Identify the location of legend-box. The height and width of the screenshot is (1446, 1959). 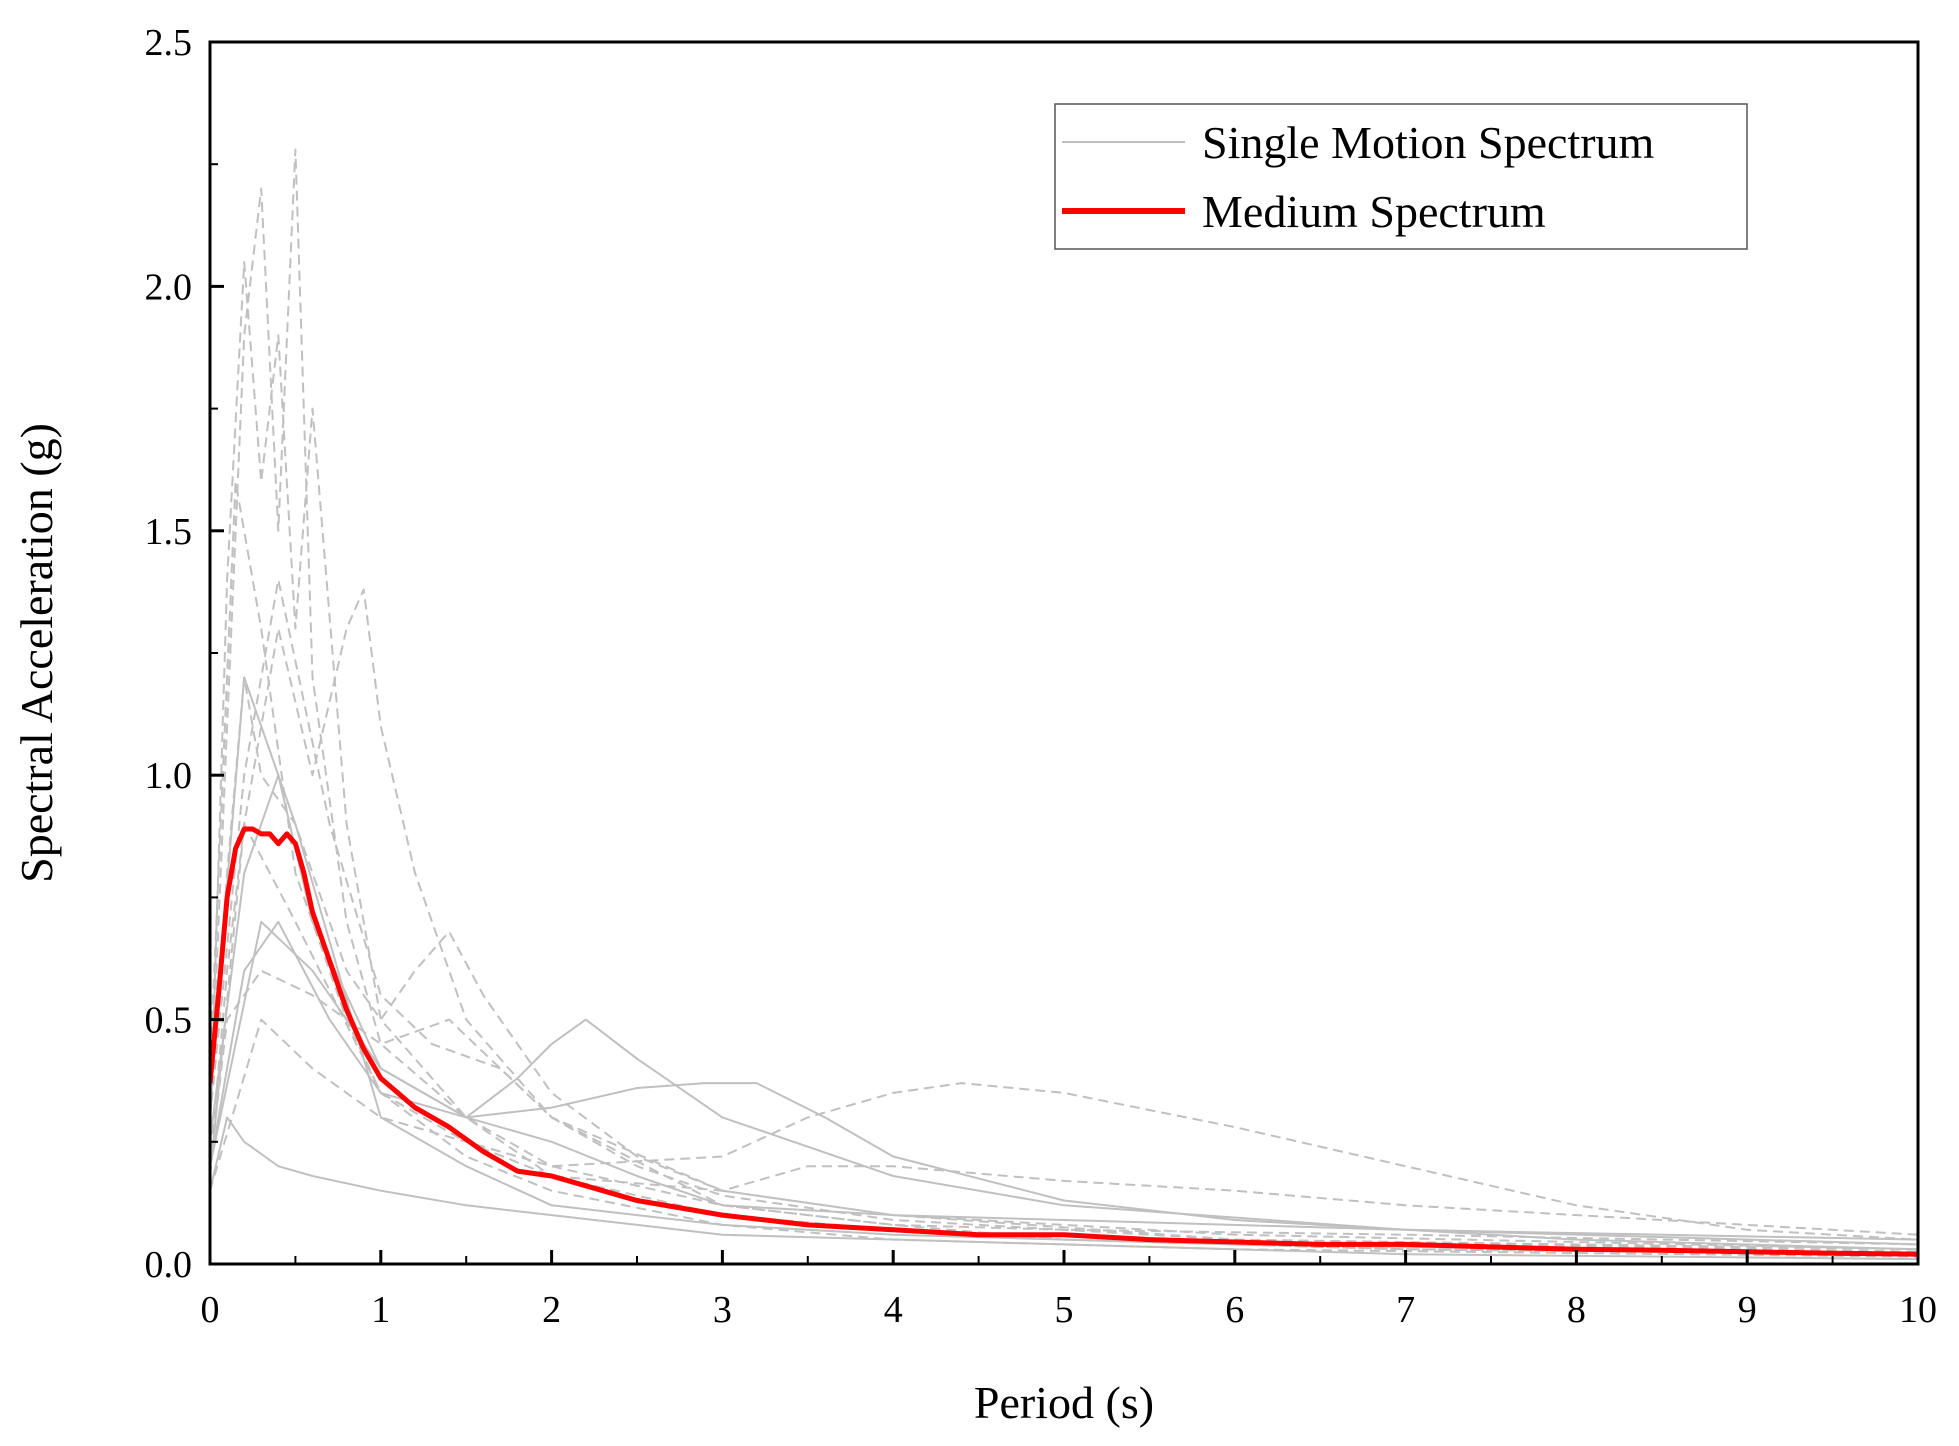
(1401, 176).